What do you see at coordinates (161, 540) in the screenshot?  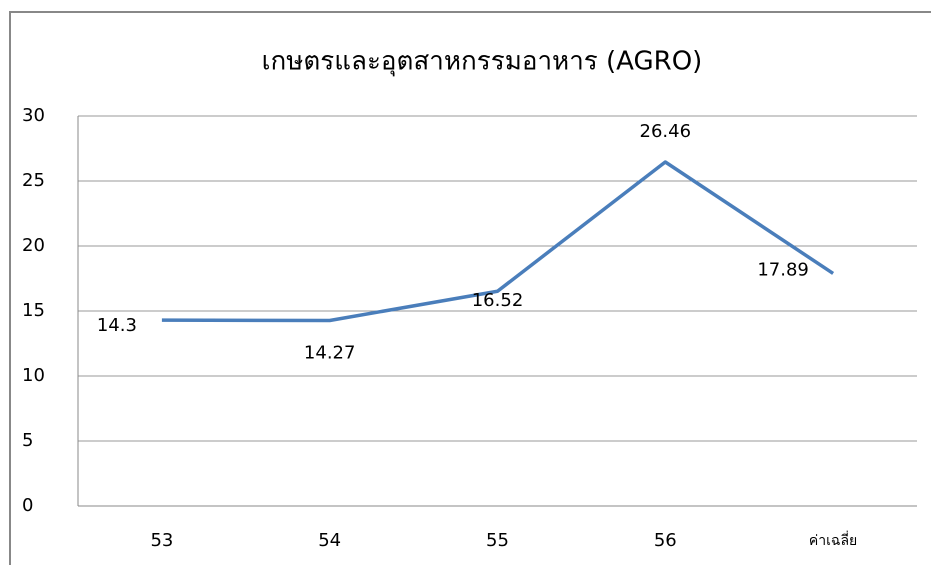 I see `x-tick-label: 53` at bounding box center [161, 540].